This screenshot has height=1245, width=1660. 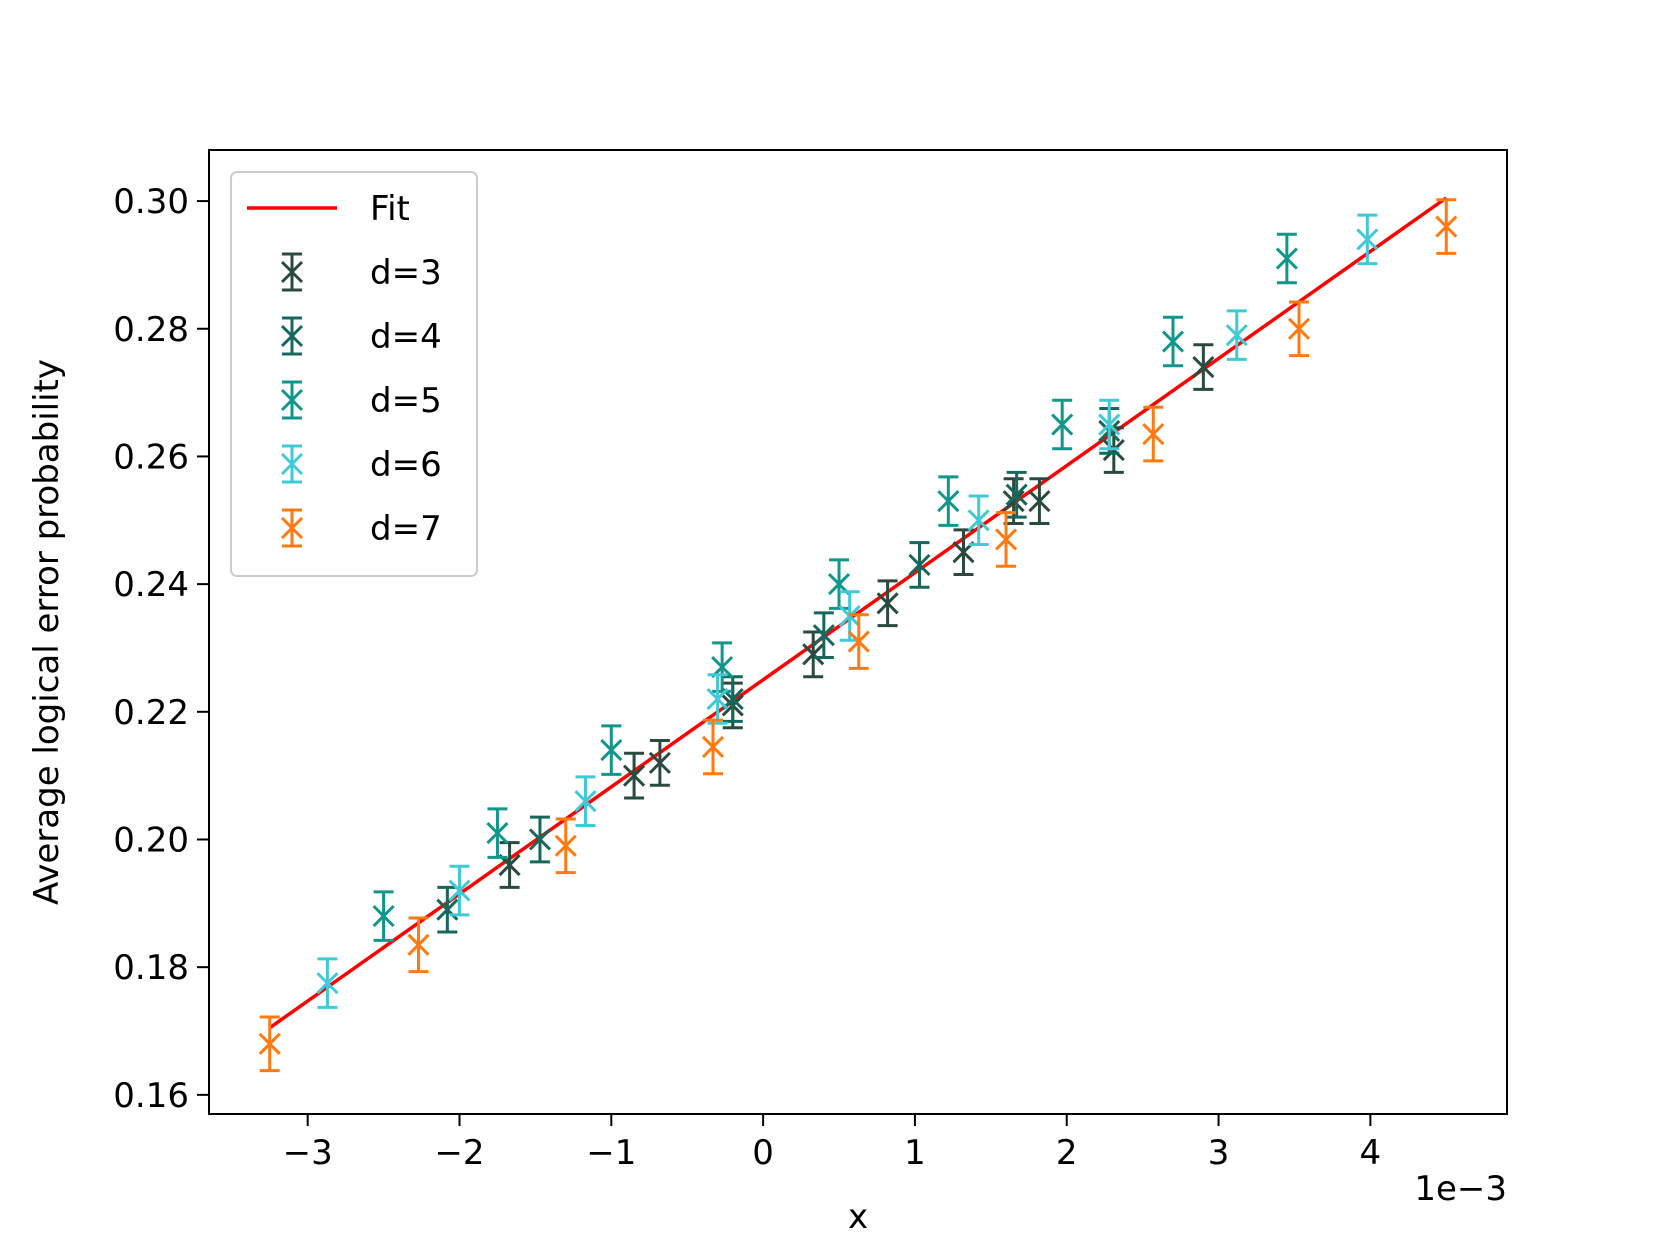 I want to click on x-axis-offset-label: 1e−3, so click(x=1460, y=1189).